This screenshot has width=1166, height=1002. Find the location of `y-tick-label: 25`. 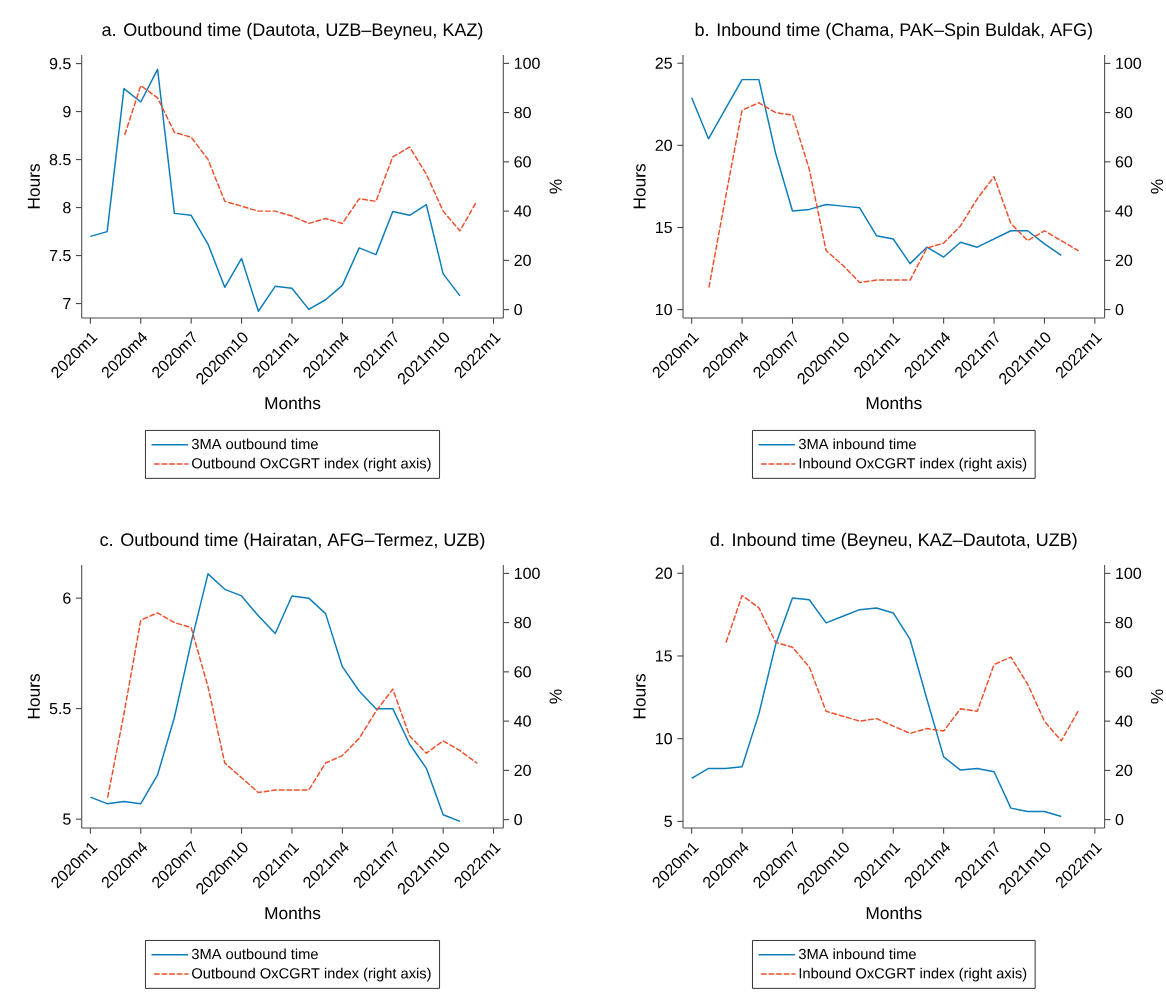

y-tick-label: 25 is located at coordinates (663, 63).